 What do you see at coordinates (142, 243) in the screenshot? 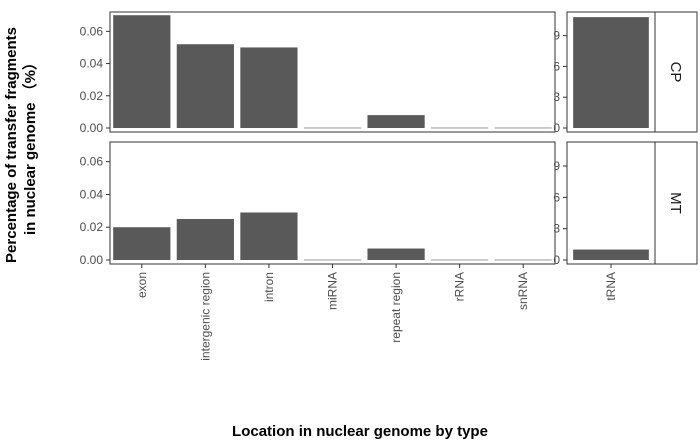
I see `bar-MT-exon` at bounding box center [142, 243].